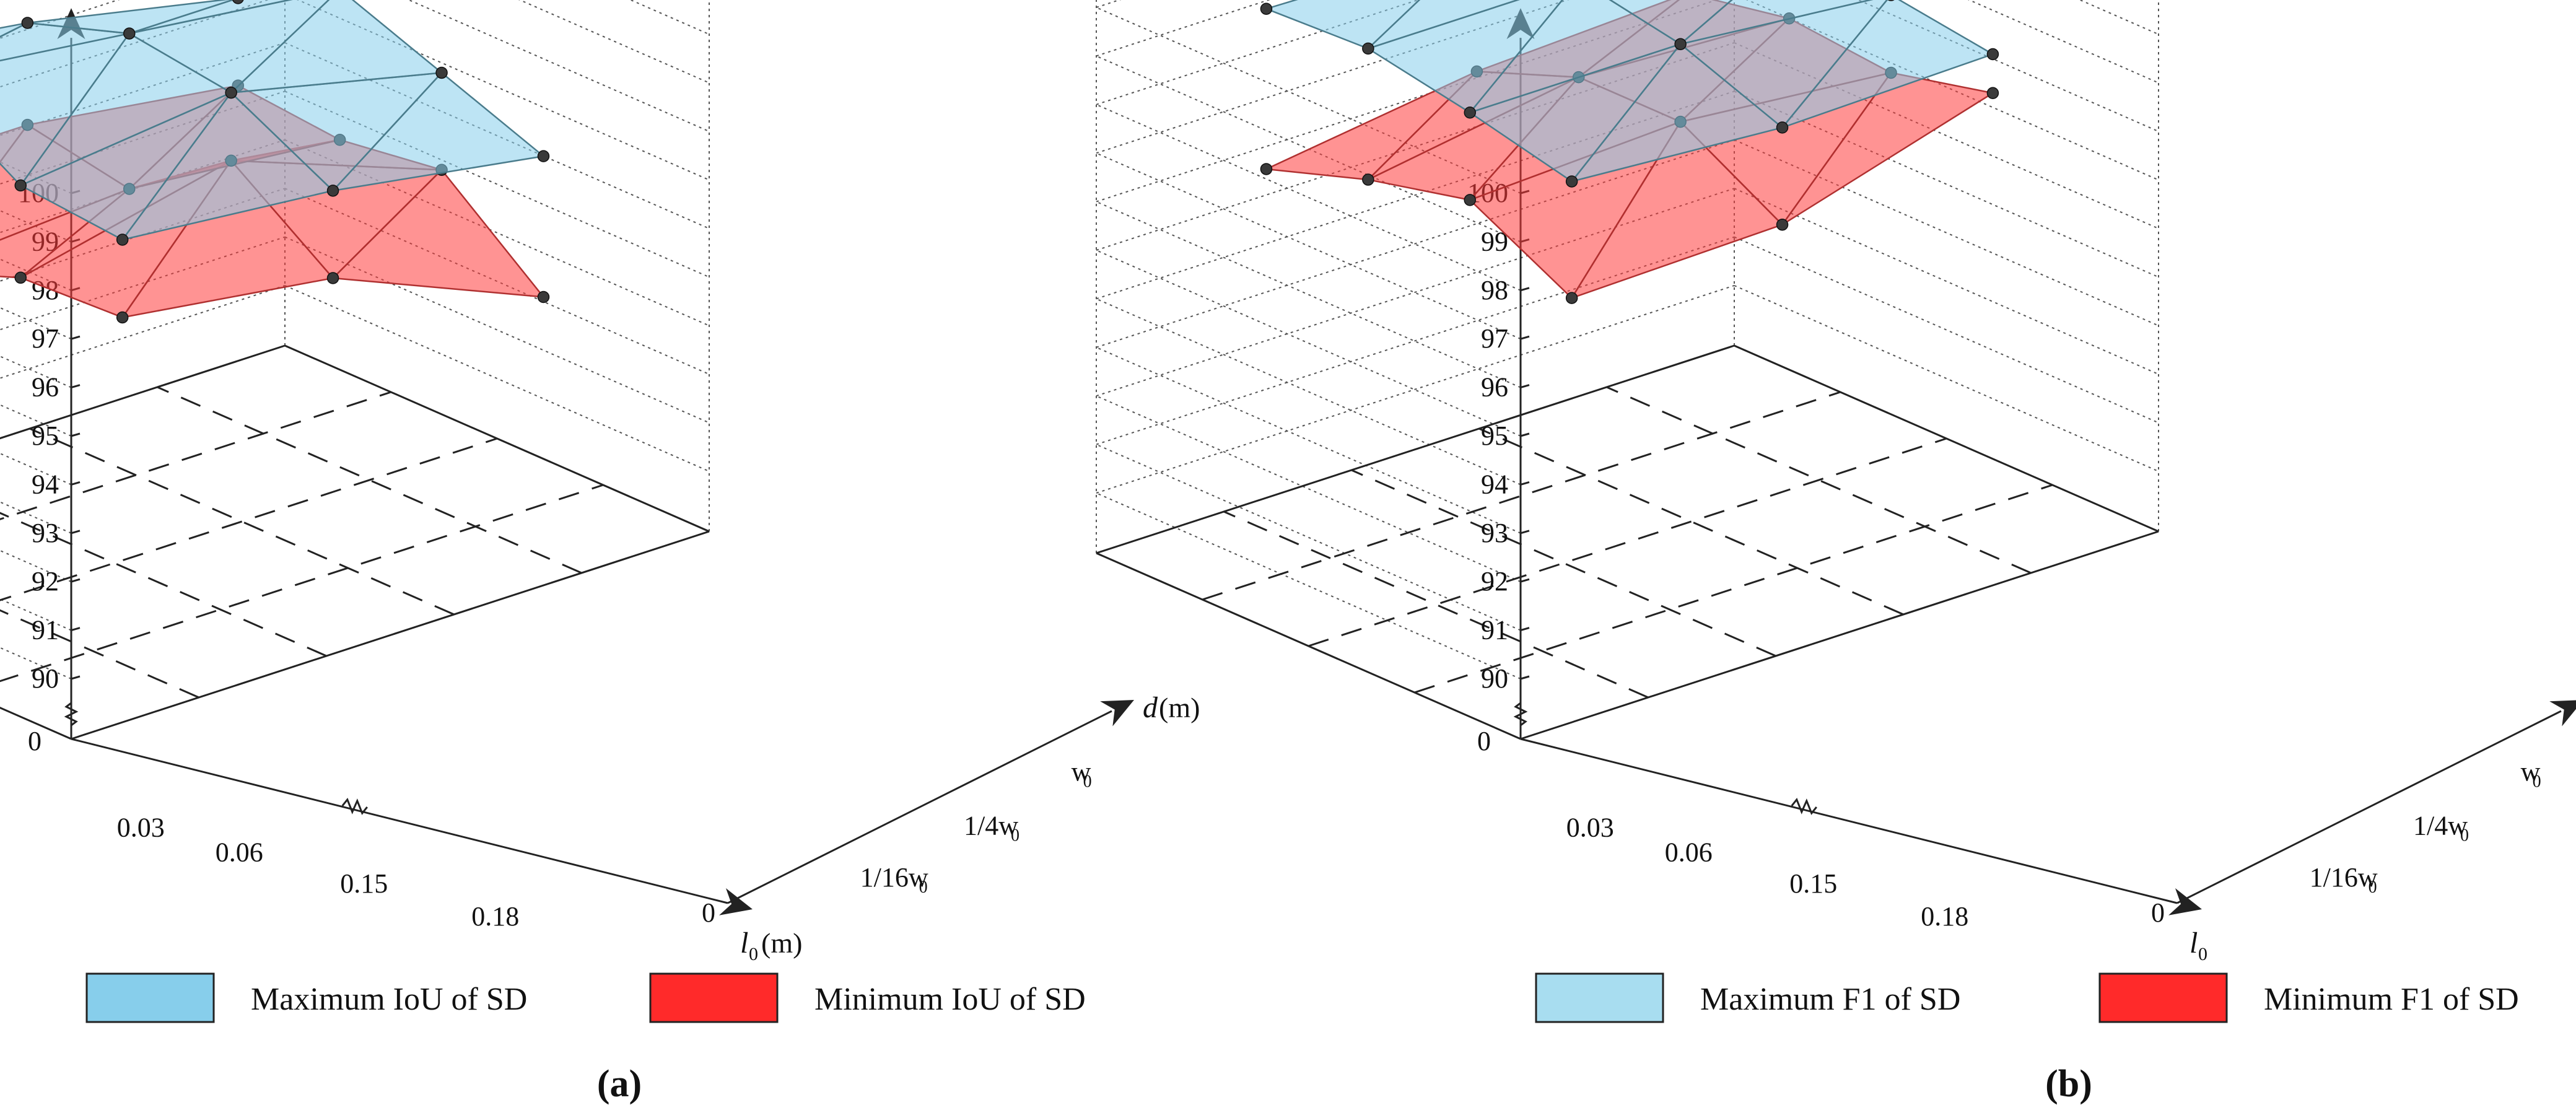 This screenshot has height=1118, width=2576. What do you see at coordinates (2027, 997) in the screenshot?
I see `legend: Maximum F1 of SD Minimum F1 of SD` at bounding box center [2027, 997].